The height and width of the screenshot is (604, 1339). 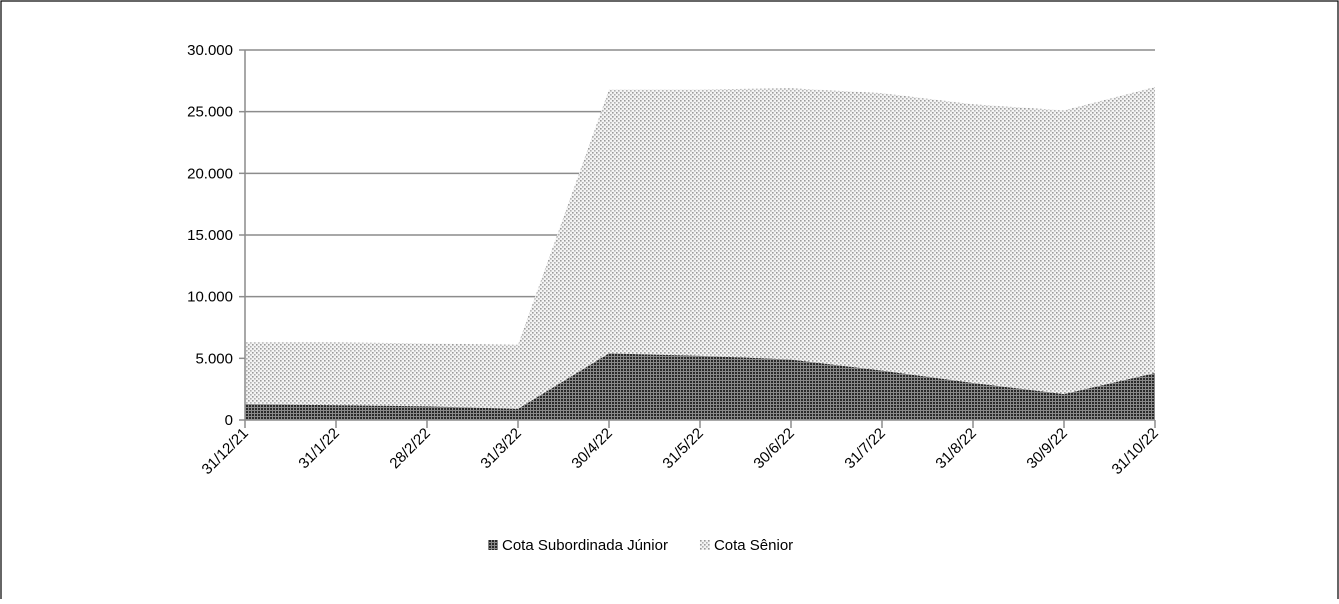 I want to click on x-tick-label: 31/12/21, so click(x=225, y=451).